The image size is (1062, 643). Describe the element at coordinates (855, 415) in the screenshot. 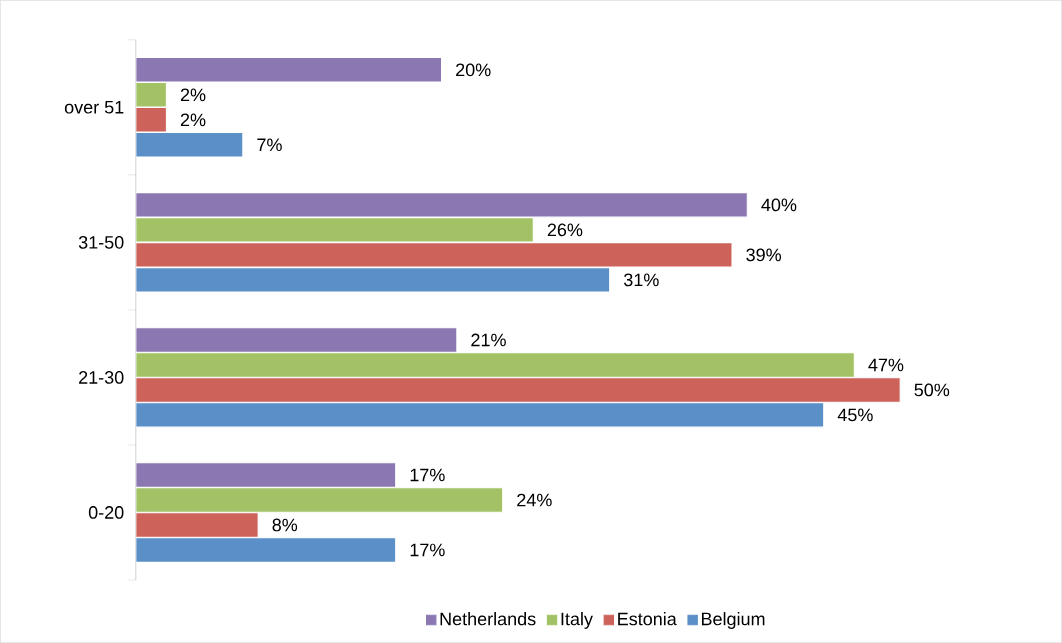

I see `data-label: 45%` at that location.